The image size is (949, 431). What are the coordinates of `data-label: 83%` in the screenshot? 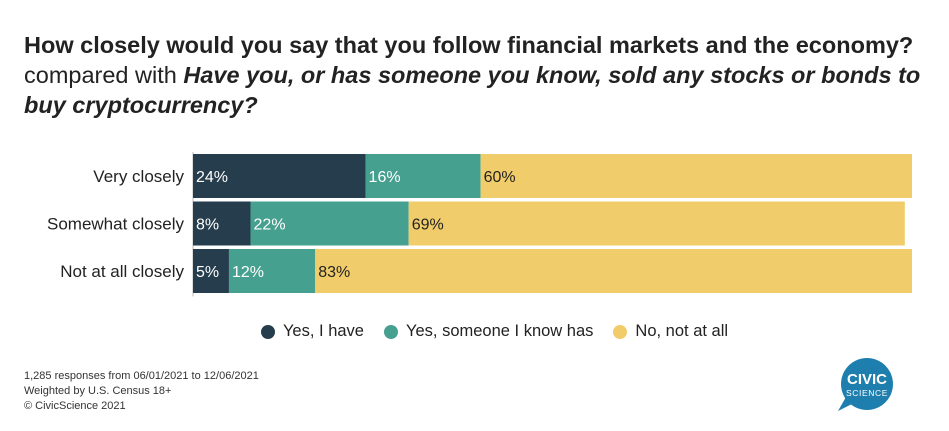 It's located at (334, 272).